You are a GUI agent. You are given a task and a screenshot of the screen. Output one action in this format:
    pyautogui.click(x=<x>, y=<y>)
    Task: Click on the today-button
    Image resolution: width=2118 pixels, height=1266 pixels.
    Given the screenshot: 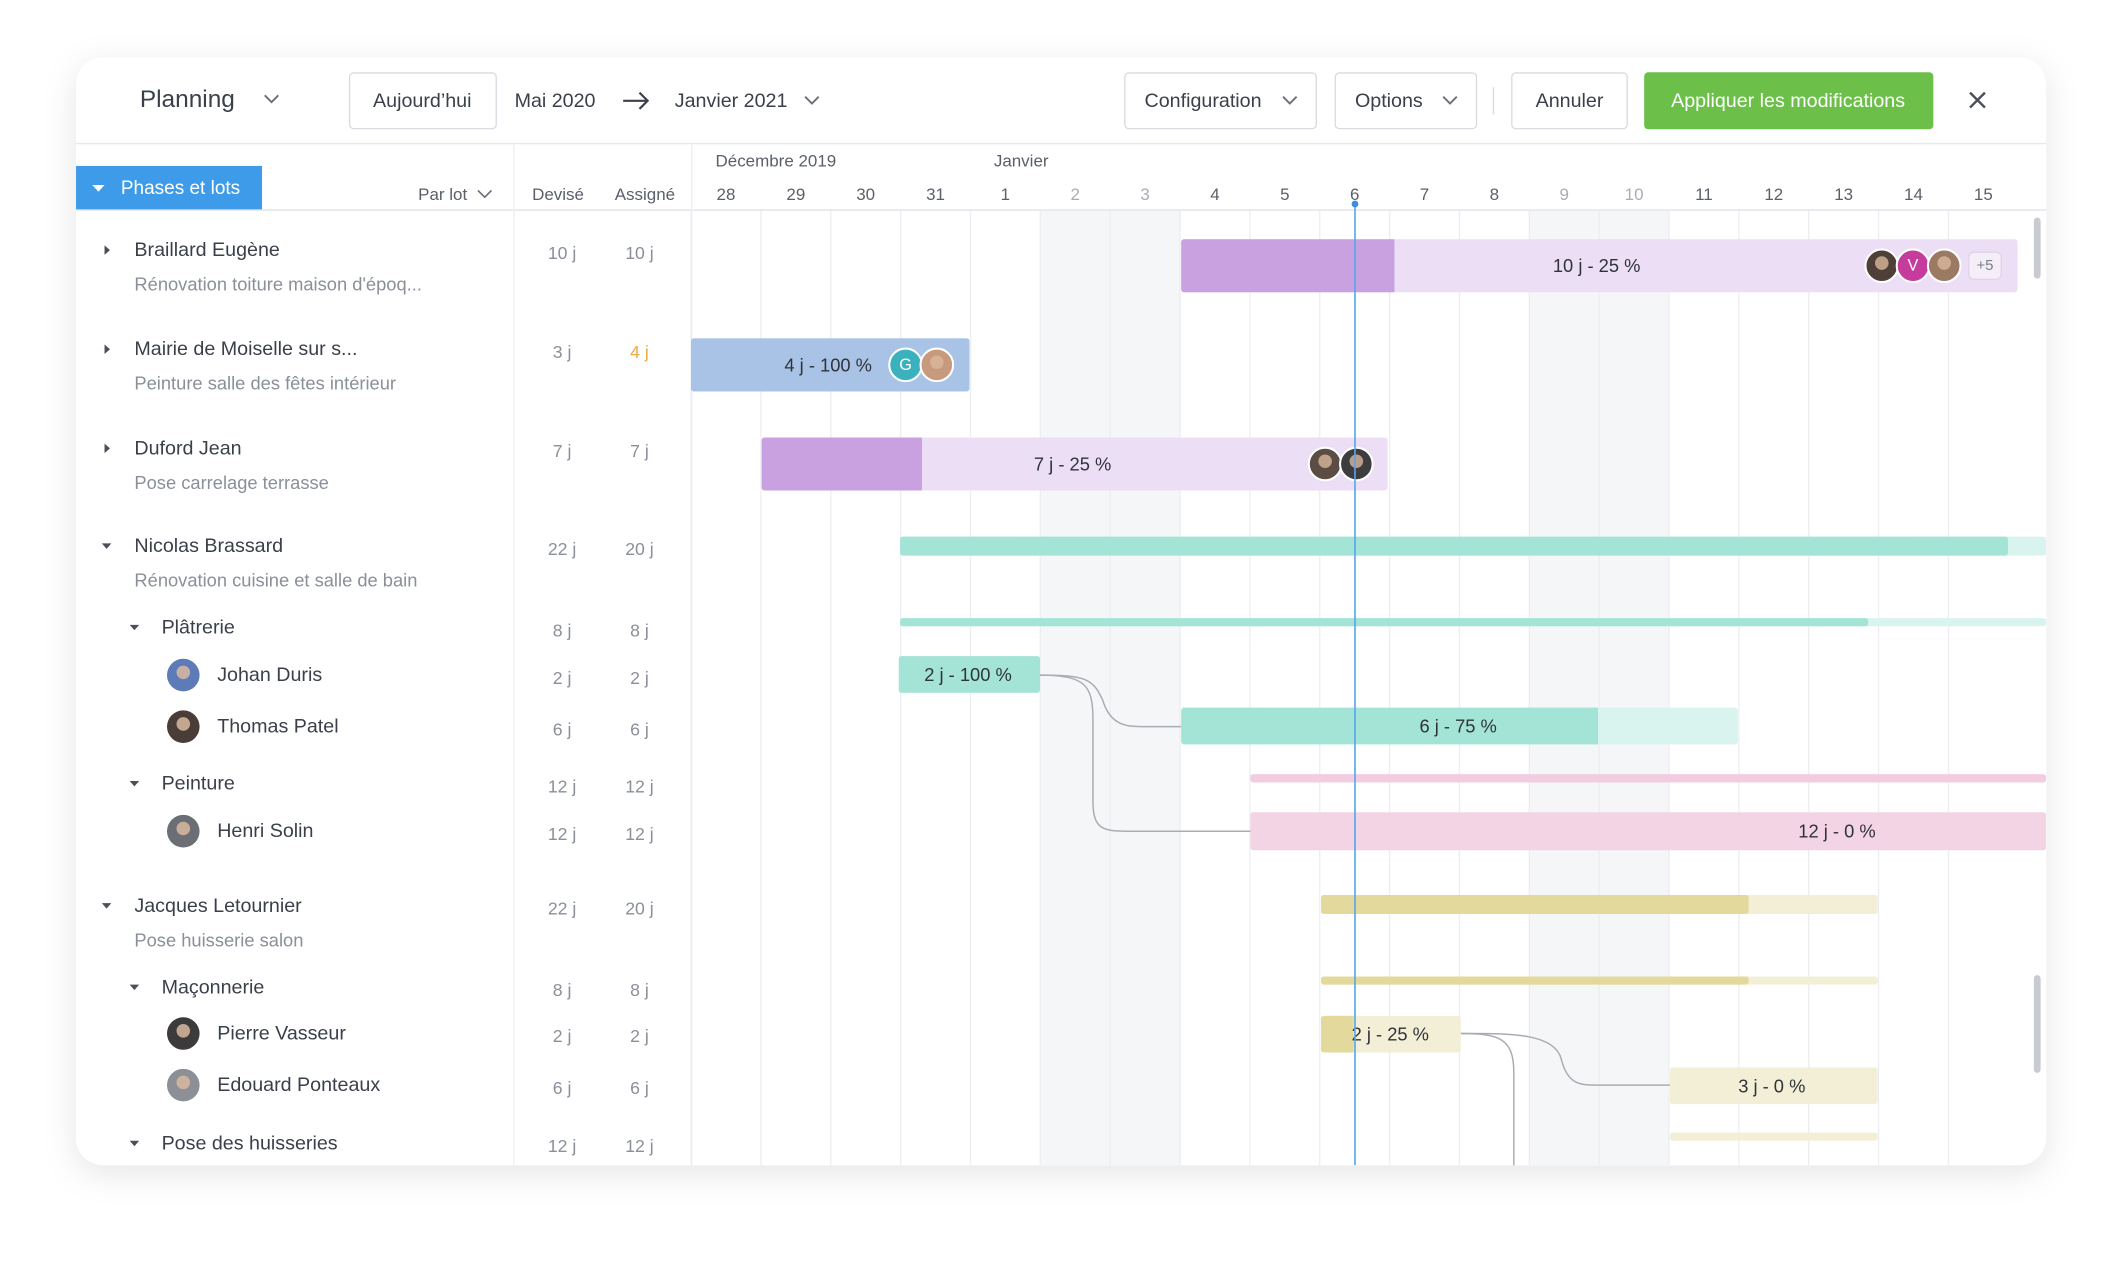 What is the action you would take?
    pyautogui.click(x=422, y=101)
    